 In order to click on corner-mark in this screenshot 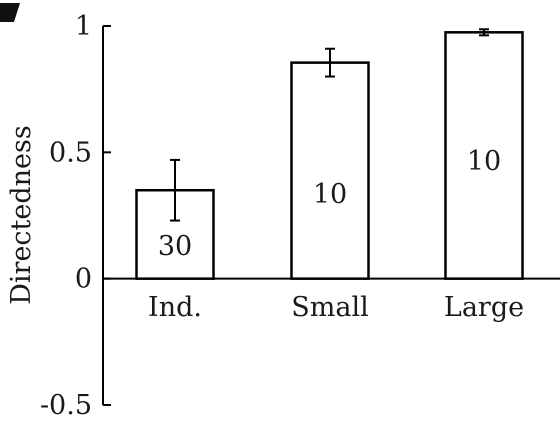, I will do `click(10, 12)`.